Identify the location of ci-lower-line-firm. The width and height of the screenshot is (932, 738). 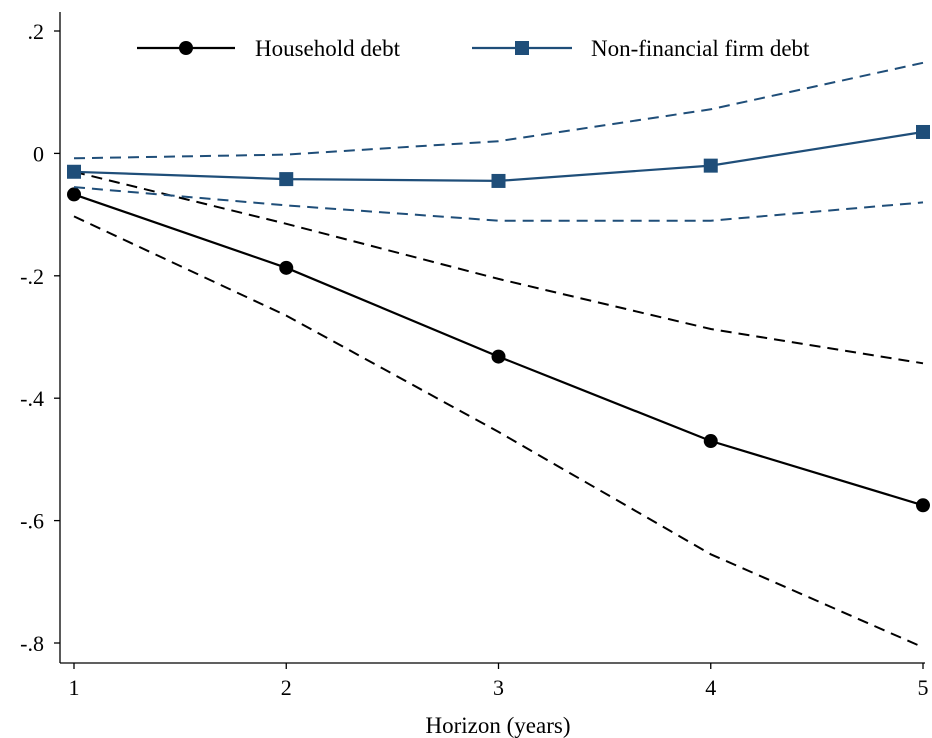
(498, 204).